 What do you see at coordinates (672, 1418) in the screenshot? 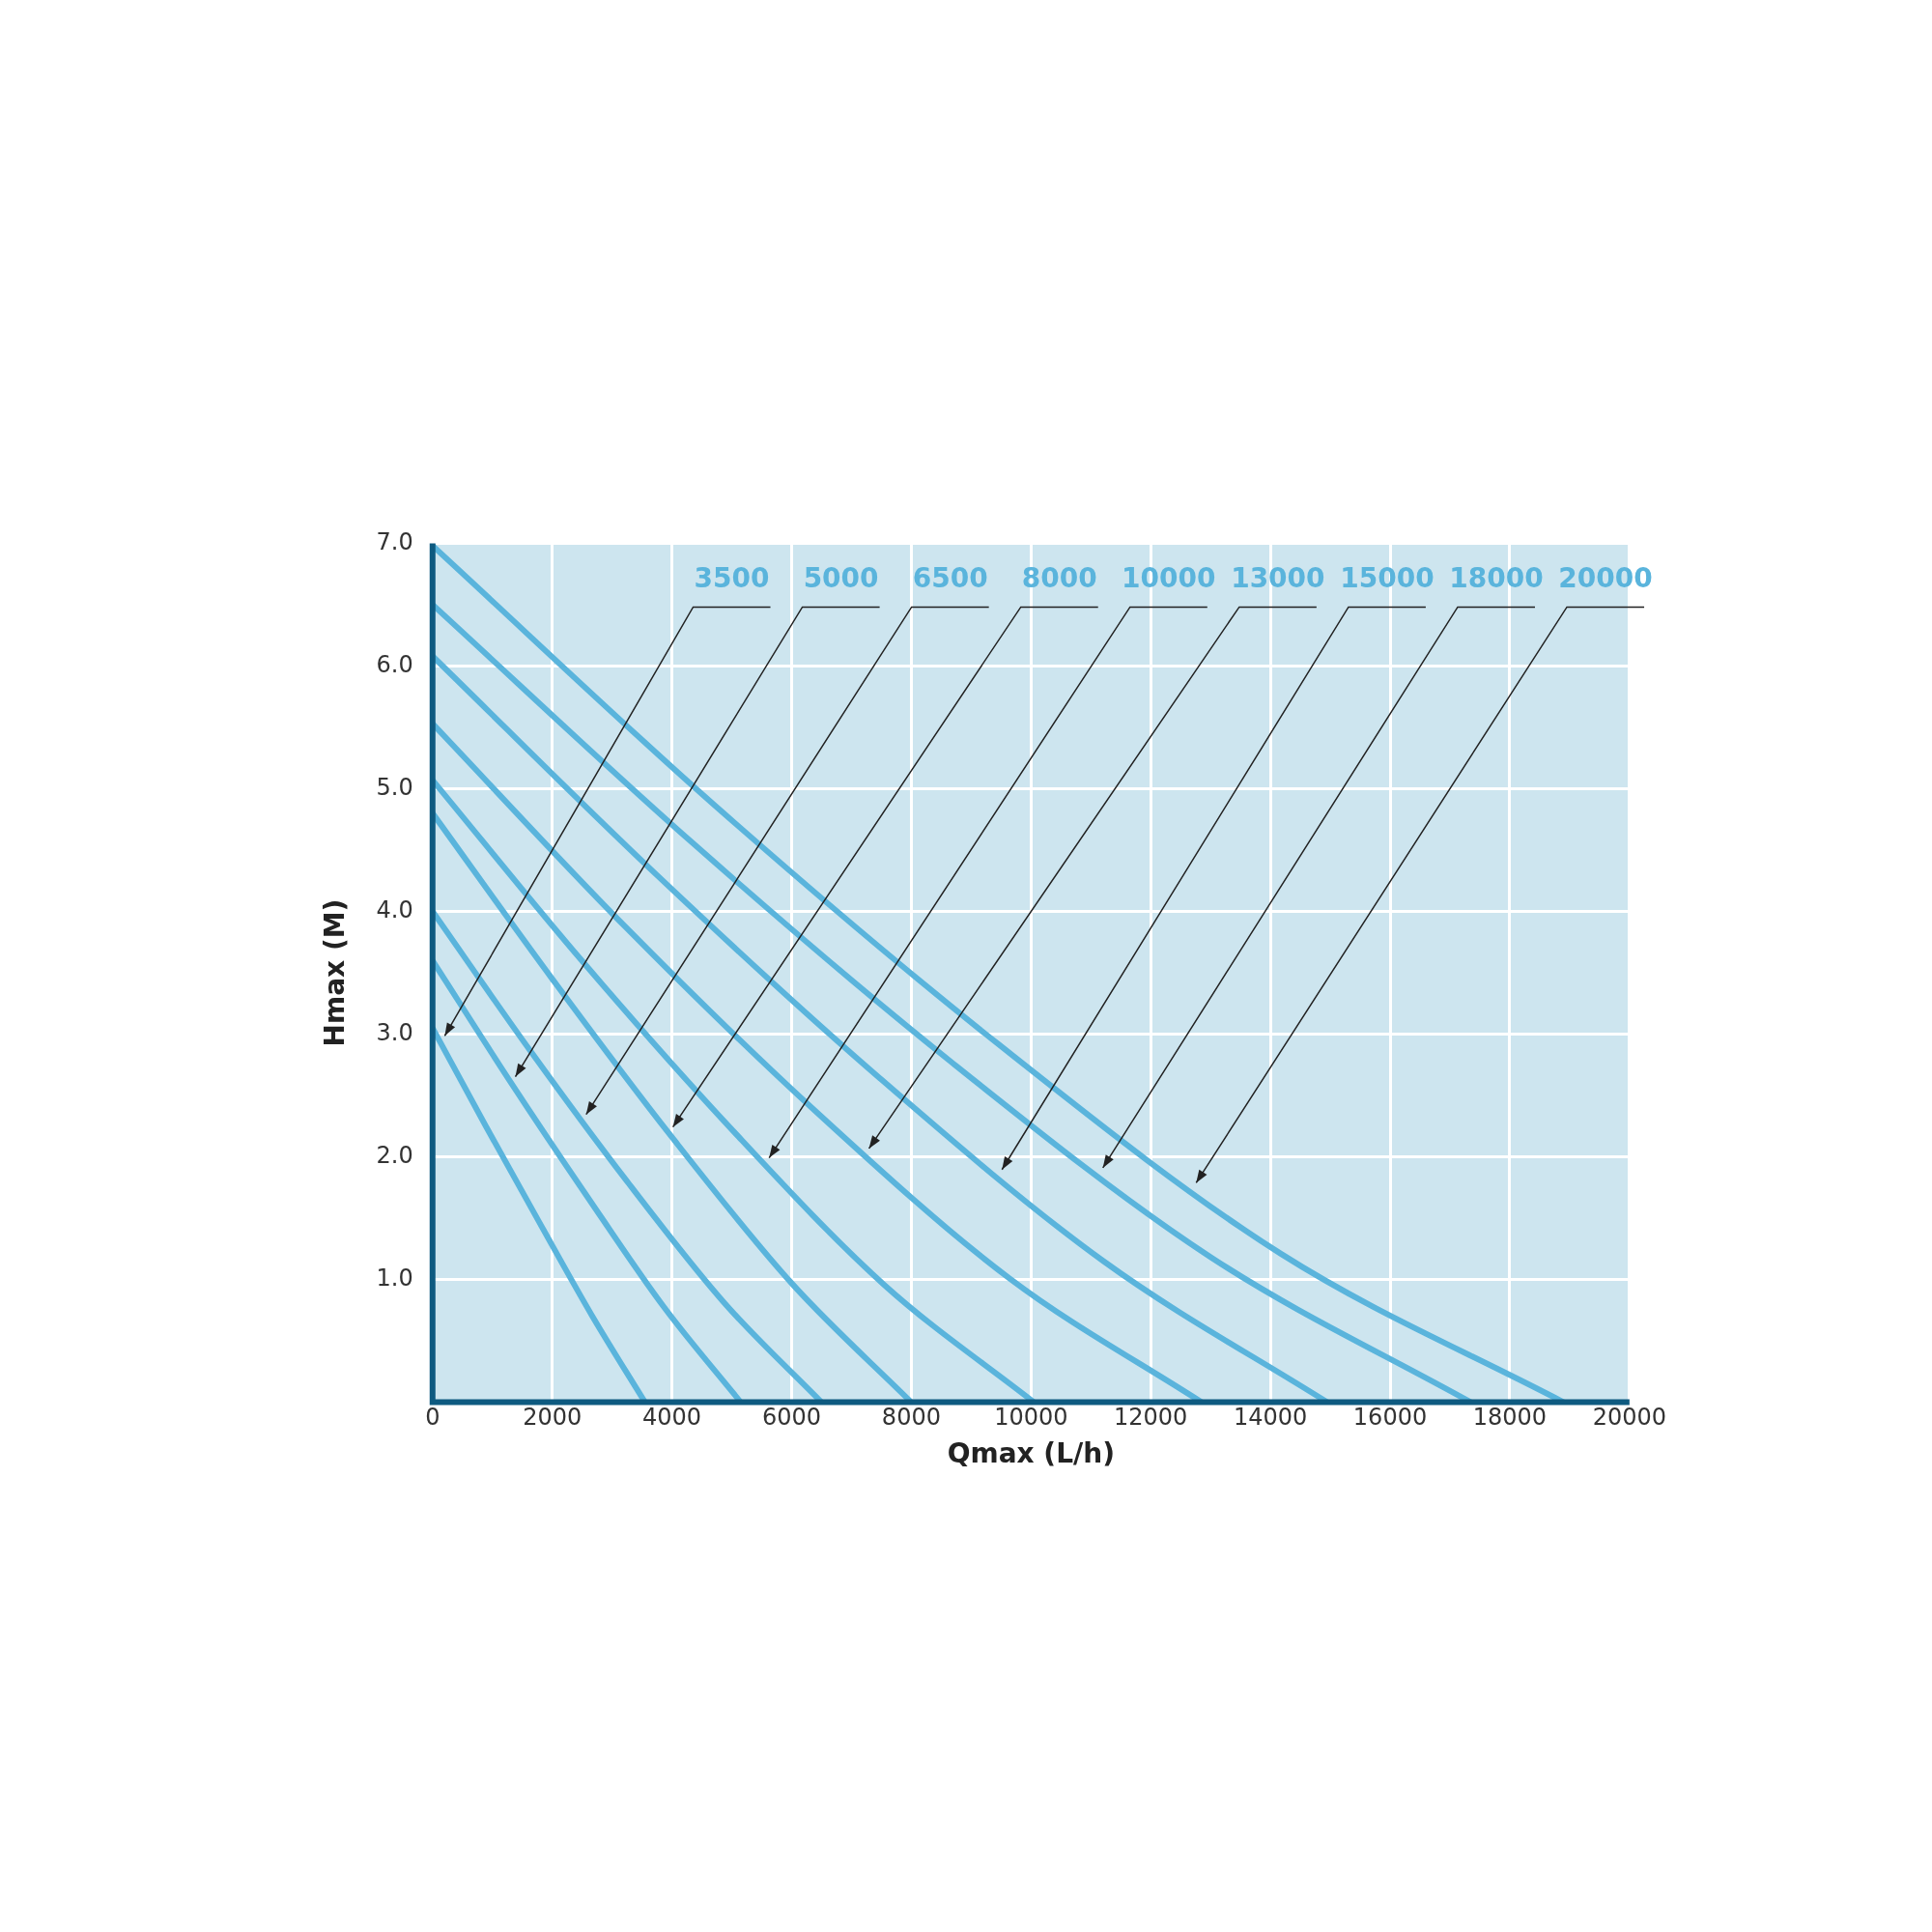
I see `x-tick-label: 4000` at bounding box center [672, 1418].